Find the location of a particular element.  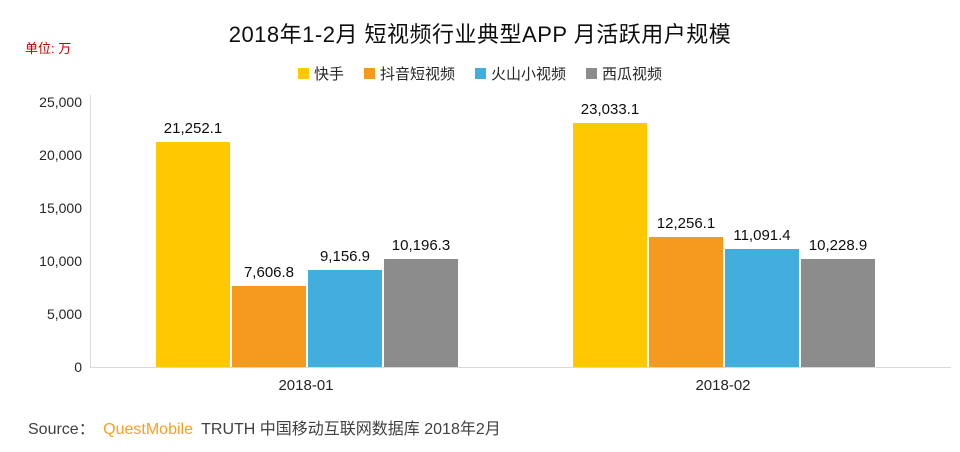

unit-label: 单位: 万 is located at coordinates (48, 48).